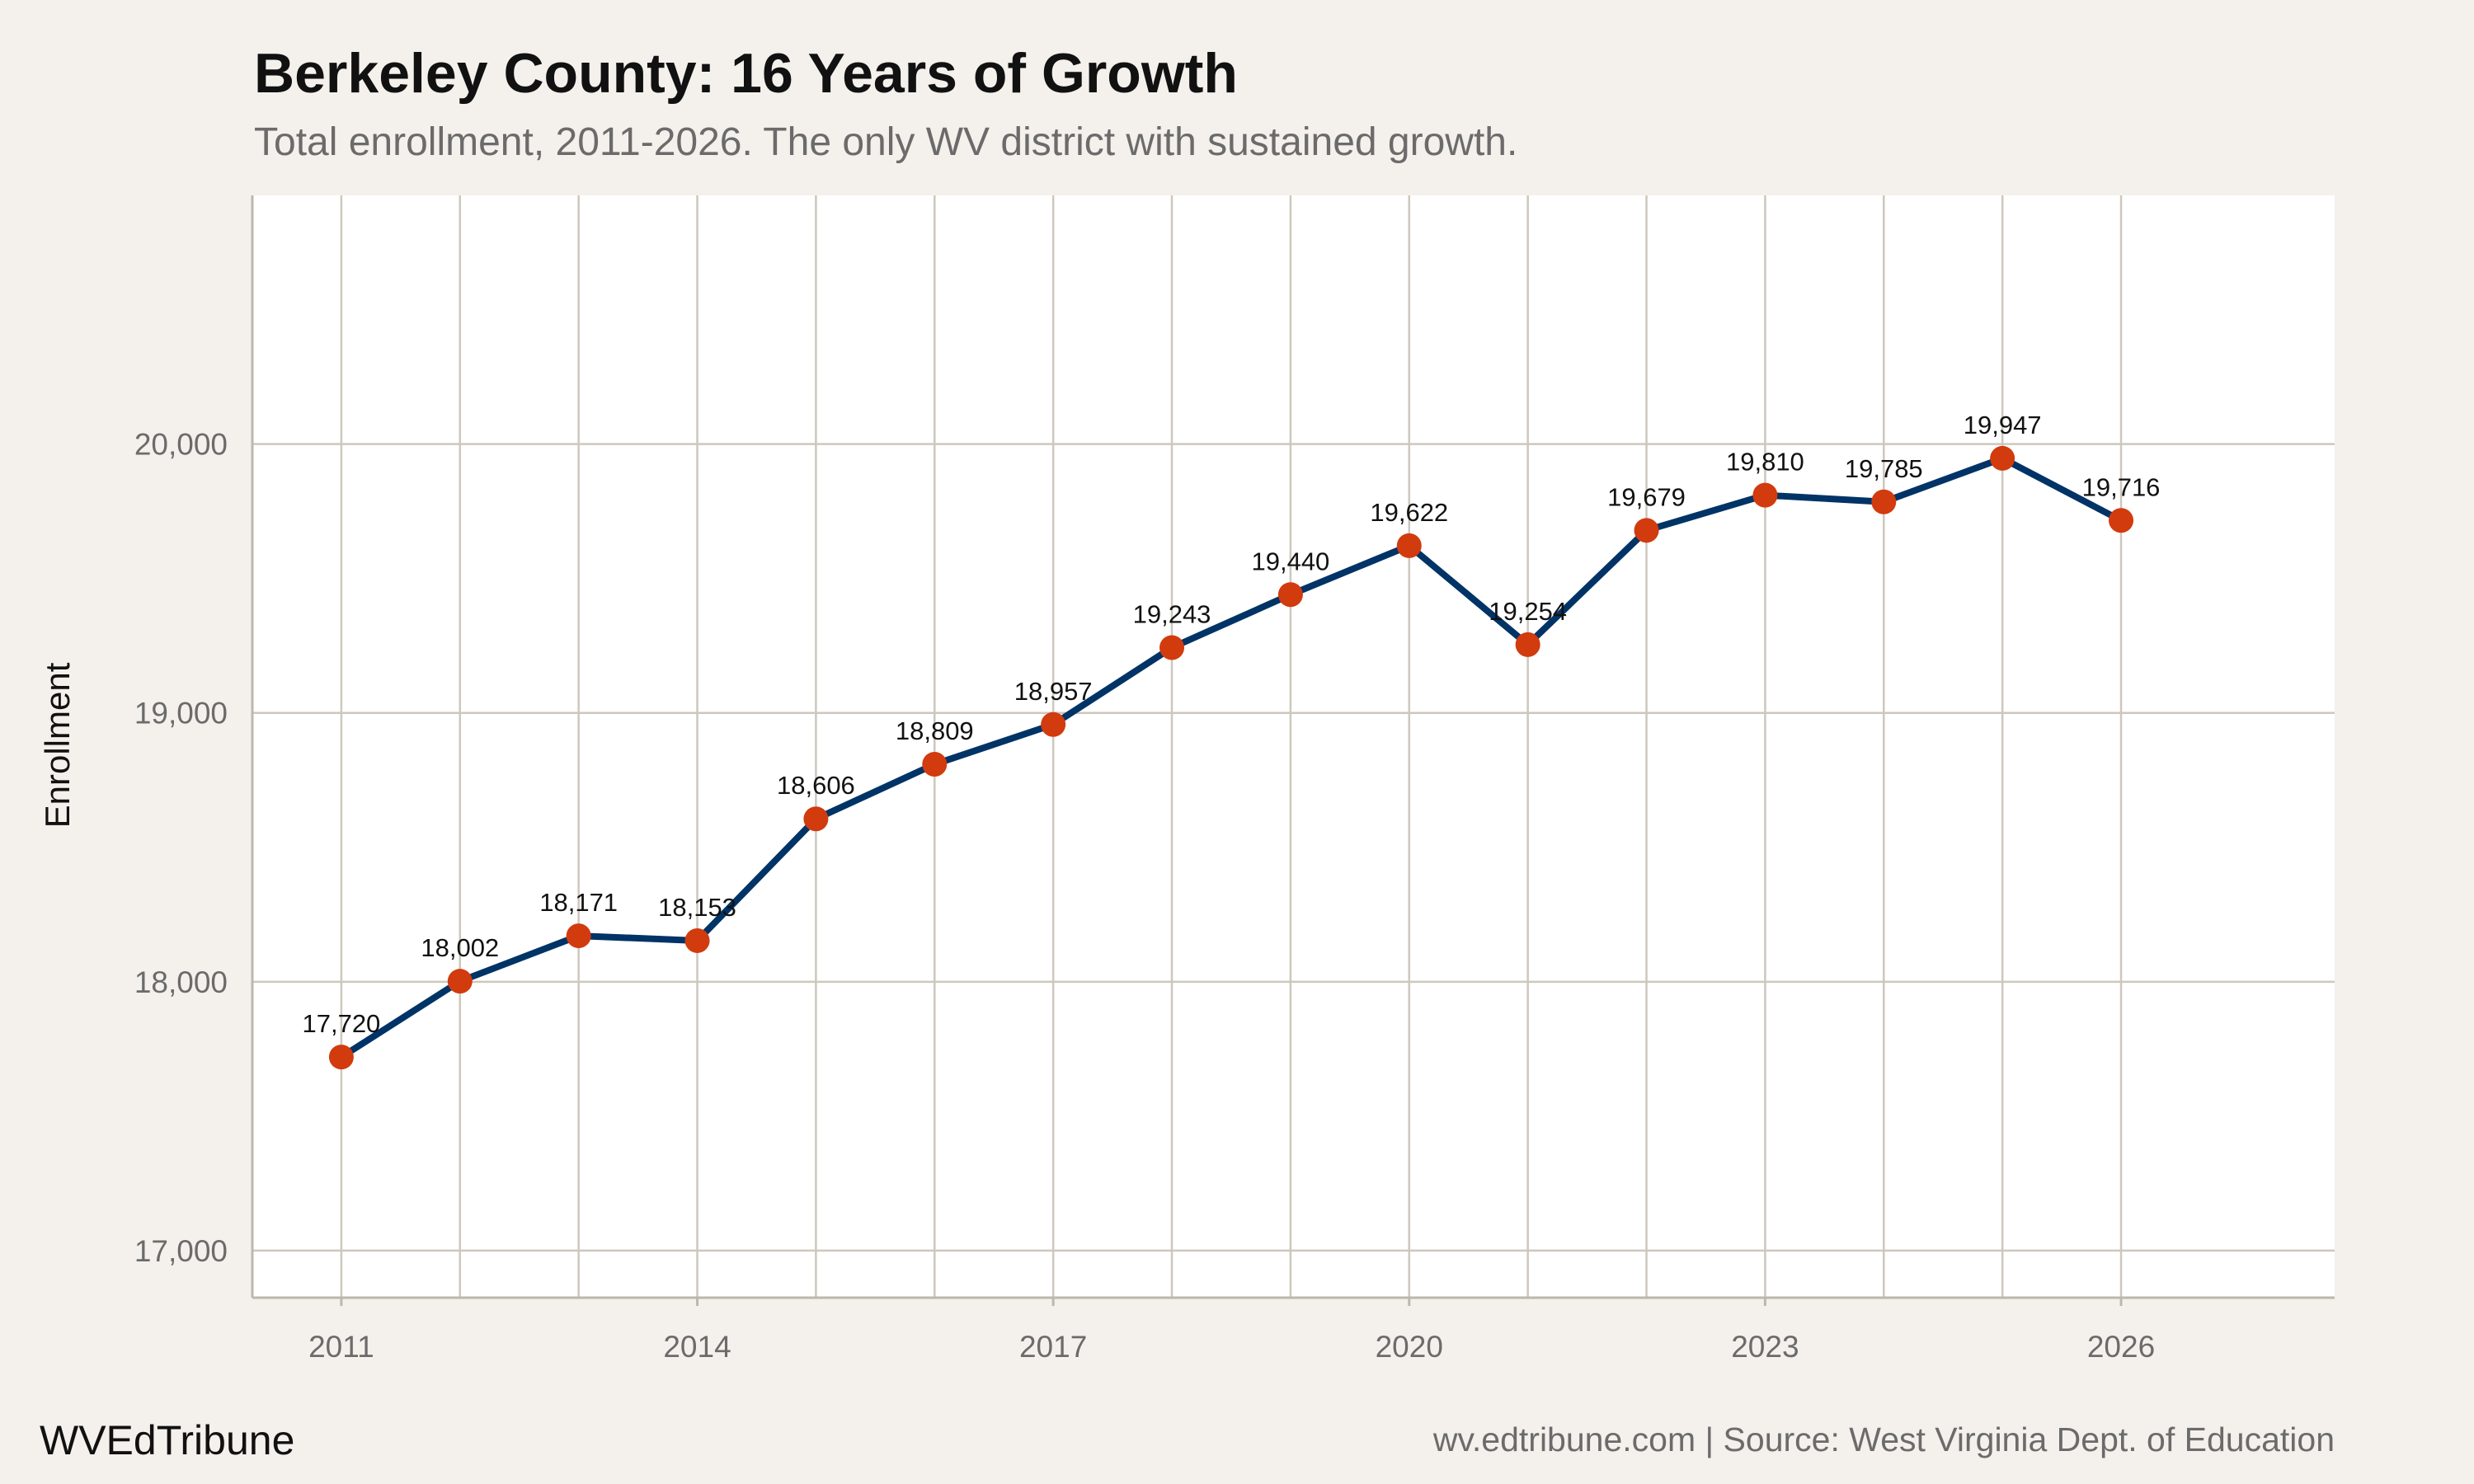 The width and height of the screenshot is (2474, 1484). Describe the element at coordinates (1053, 691) in the screenshot. I see `data-label: 18,957` at that location.